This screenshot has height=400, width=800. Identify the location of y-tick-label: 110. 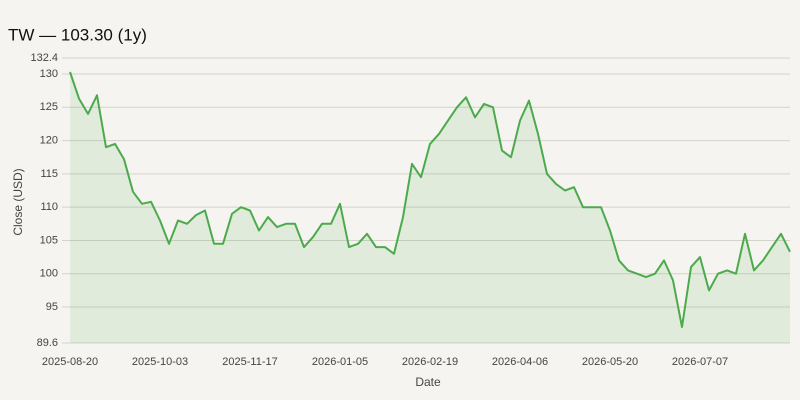
(49, 207).